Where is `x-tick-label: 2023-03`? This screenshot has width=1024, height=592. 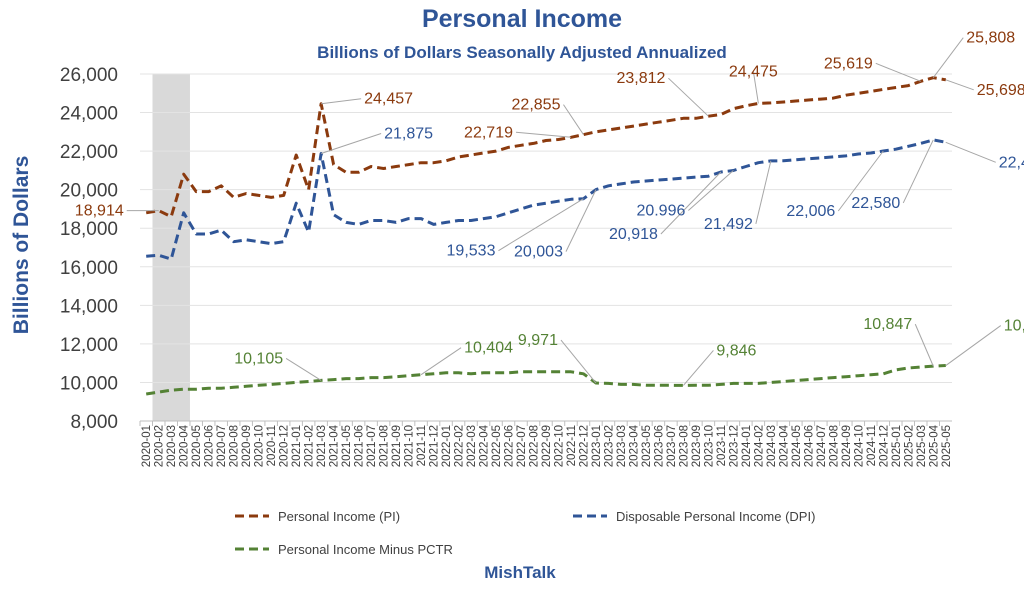 x-tick-label: 2023-03 is located at coordinates (622, 446).